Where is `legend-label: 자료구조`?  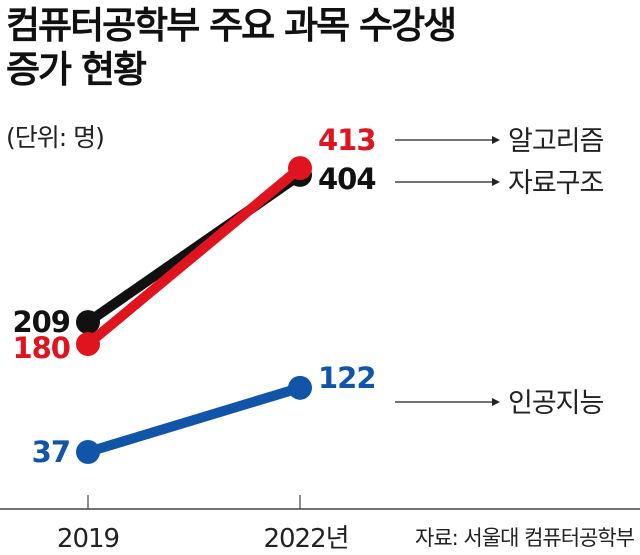
legend-label: 자료구조 is located at coordinates (556, 183).